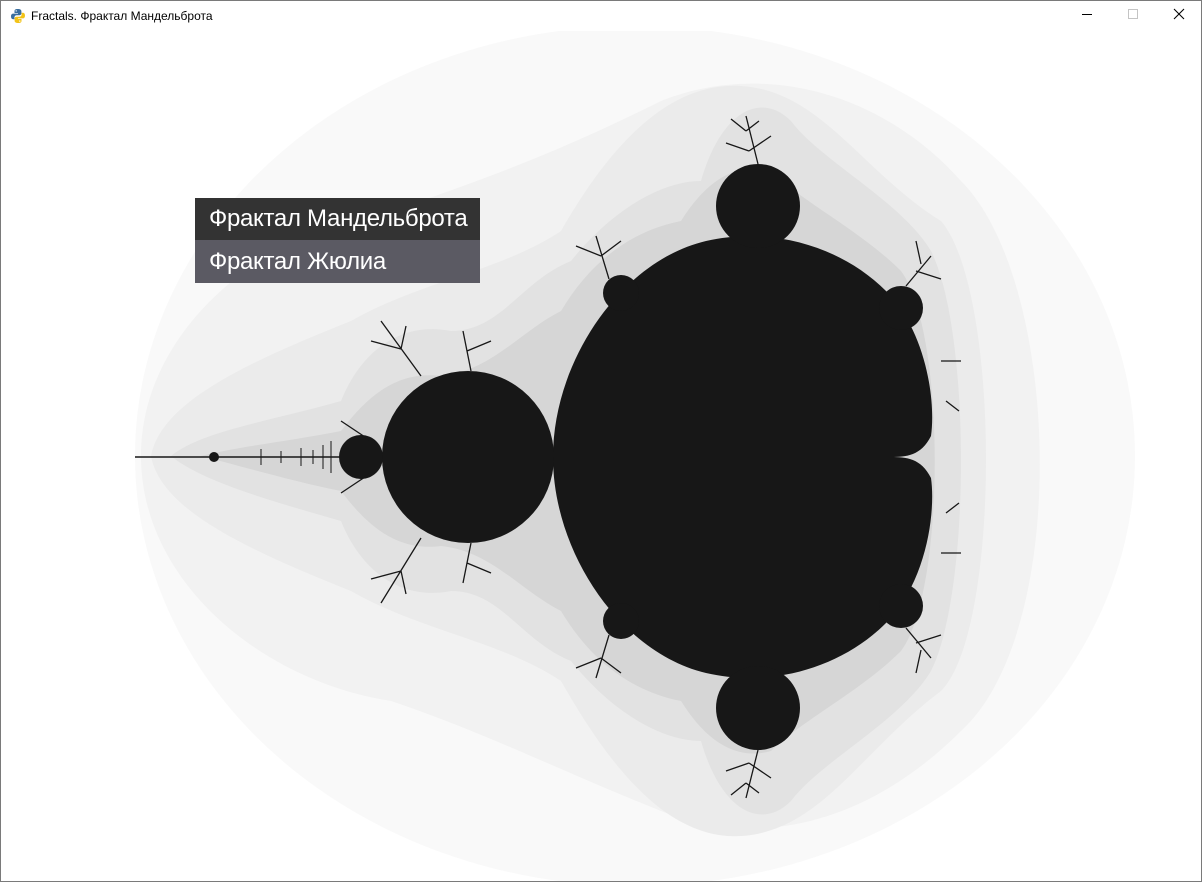 Image resolution: width=1202 pixels, height=882 pixels. Describe the element at coordinates (18, 16) in the screenshot. I see `python-logo-icon` at that location.